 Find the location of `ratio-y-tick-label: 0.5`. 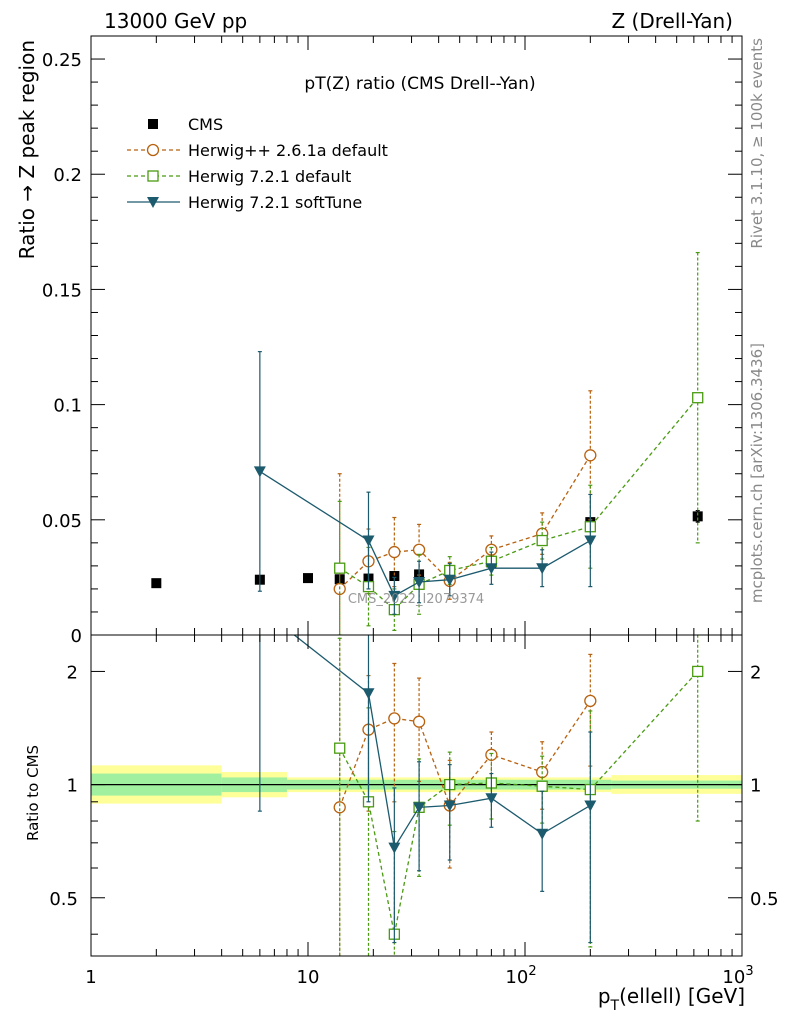

ratio-y-tick-label: 0.5 is located at coordinates (63, 899).